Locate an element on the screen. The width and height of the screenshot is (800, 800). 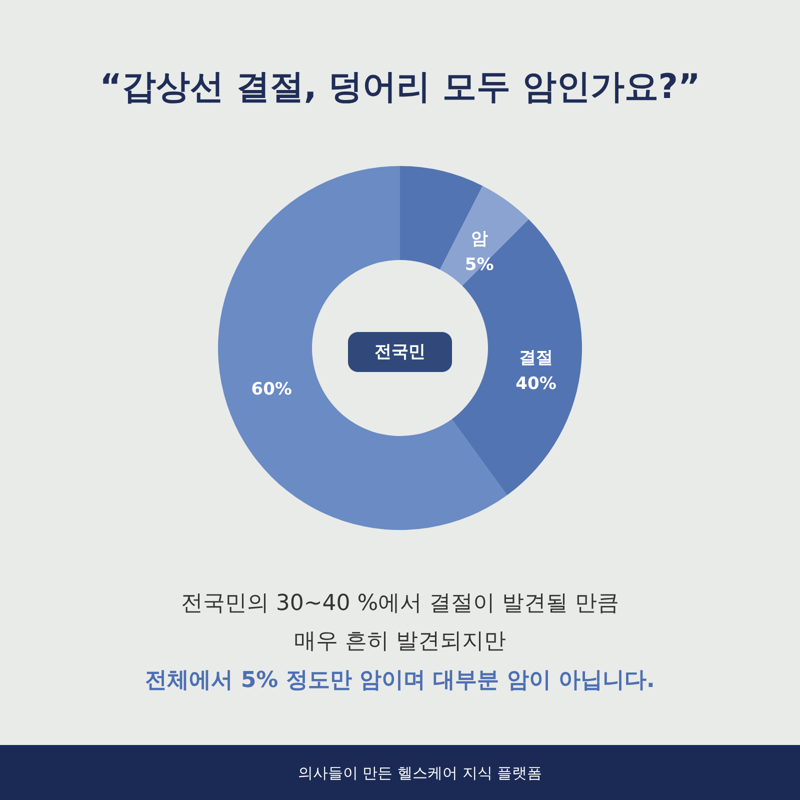
text: 전국민의 30~40 %에서 결절이 발견될 만큼 is located at coordinates (400, 603).